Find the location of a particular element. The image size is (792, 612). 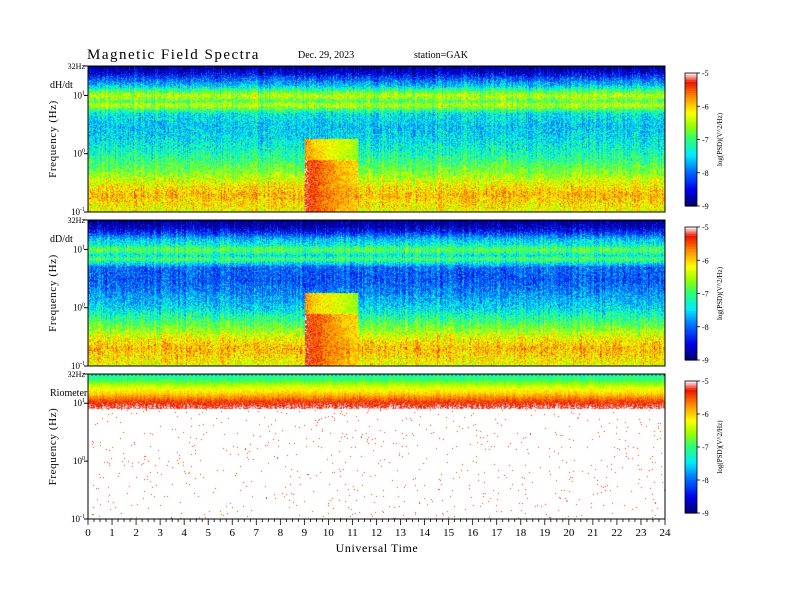

date-label: Dec. 29, 2023 is located at coordinates (326, 55).